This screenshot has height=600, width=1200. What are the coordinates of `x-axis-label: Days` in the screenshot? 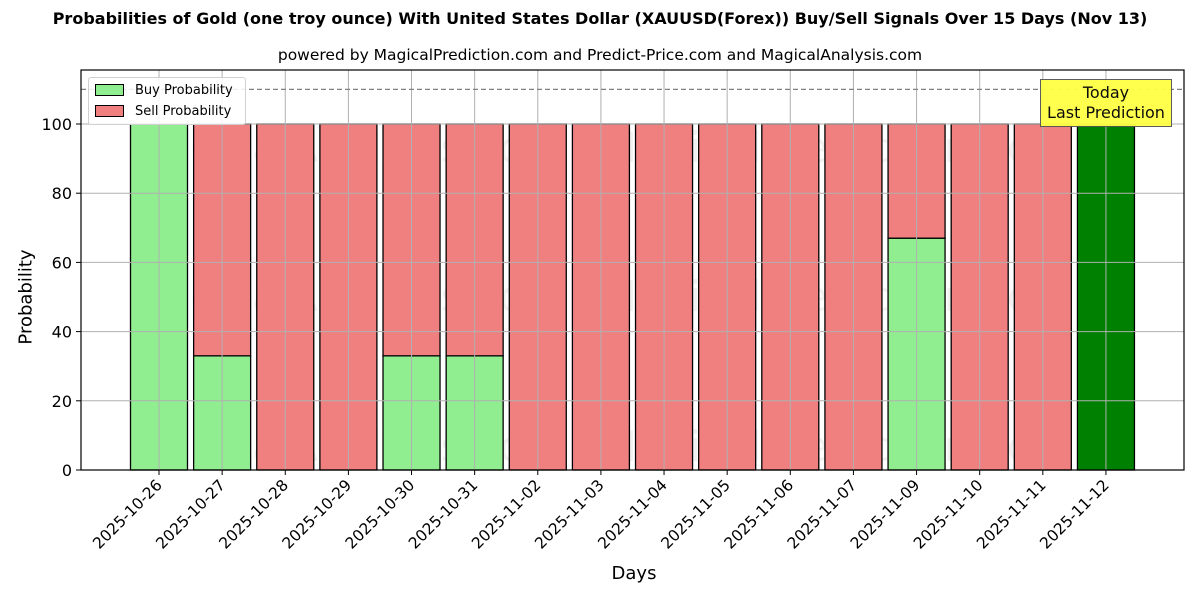 It's located at (634, 573).